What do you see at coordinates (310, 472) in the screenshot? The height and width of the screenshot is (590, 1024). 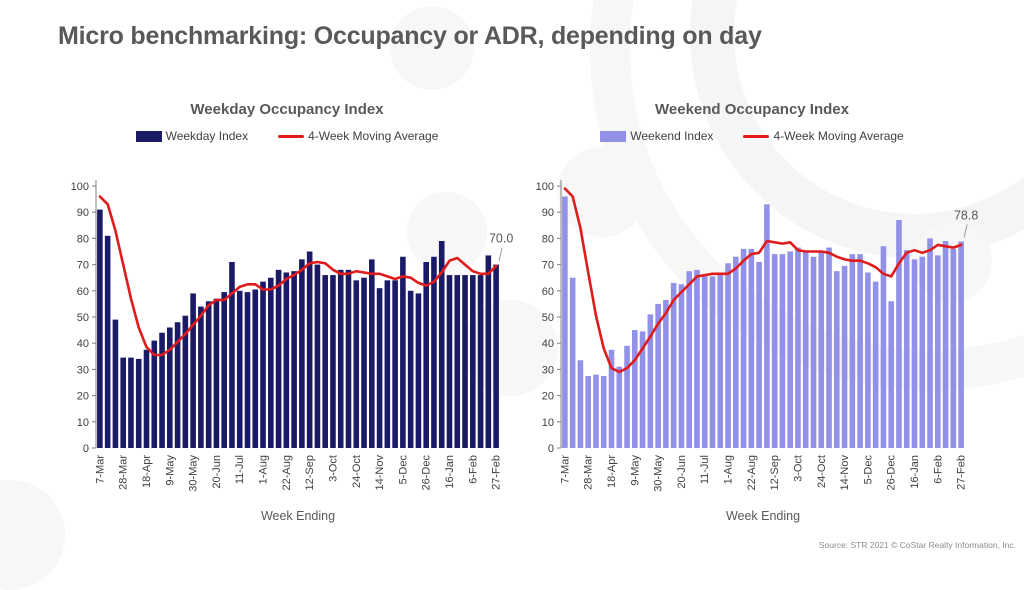 I see `x-tick-label: 12-Sep` at bounding box center [310, 472].